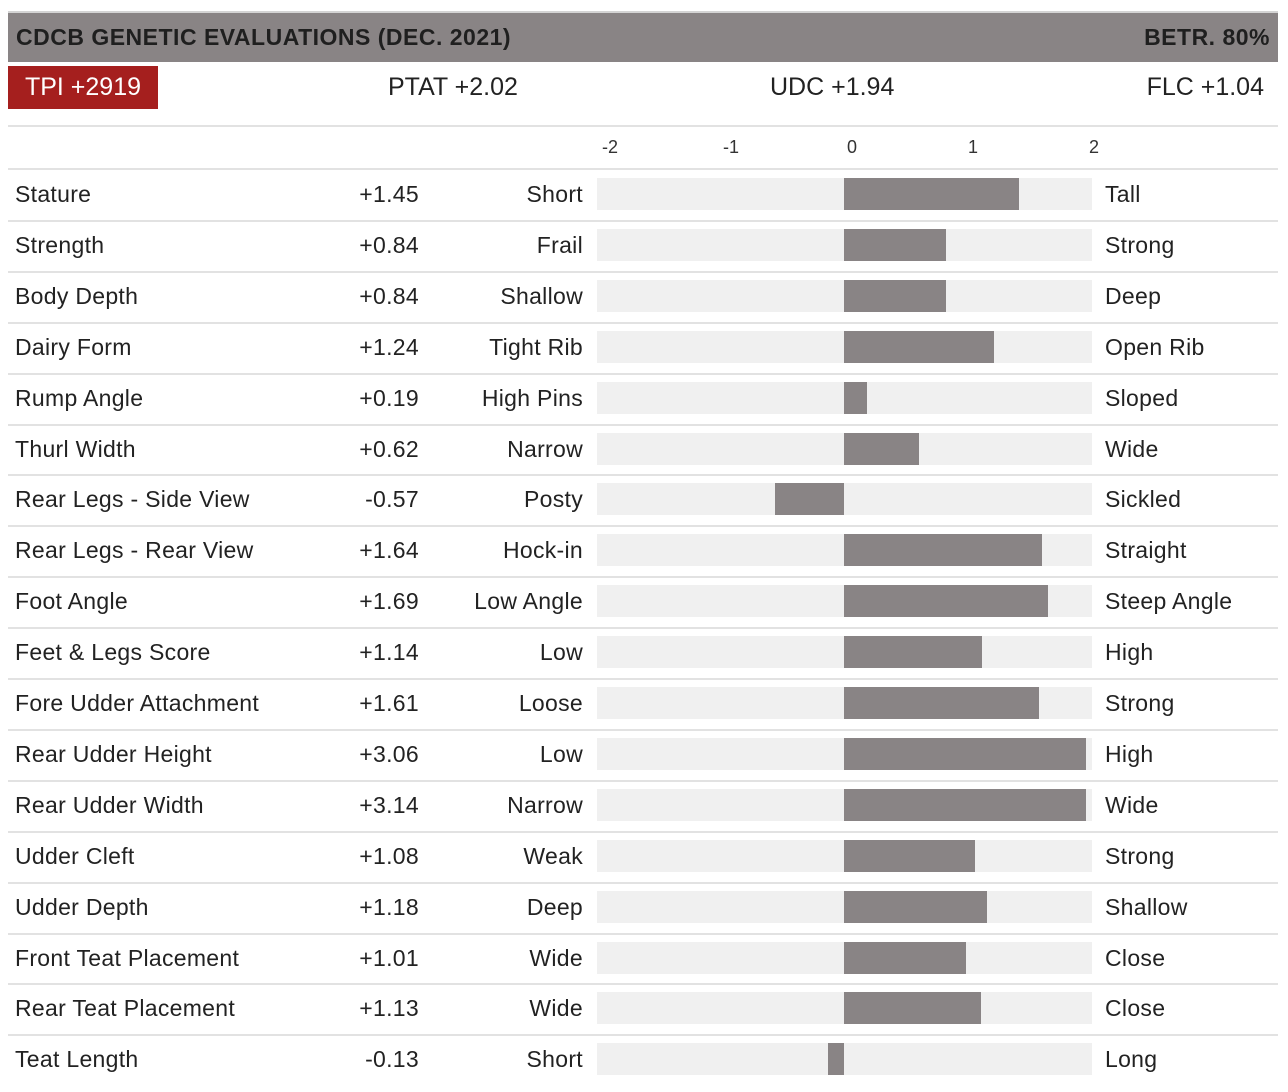 The image size is (1288, 1092). I want to click on trait-name: Rear Teat Placement, so click(125, 1008).